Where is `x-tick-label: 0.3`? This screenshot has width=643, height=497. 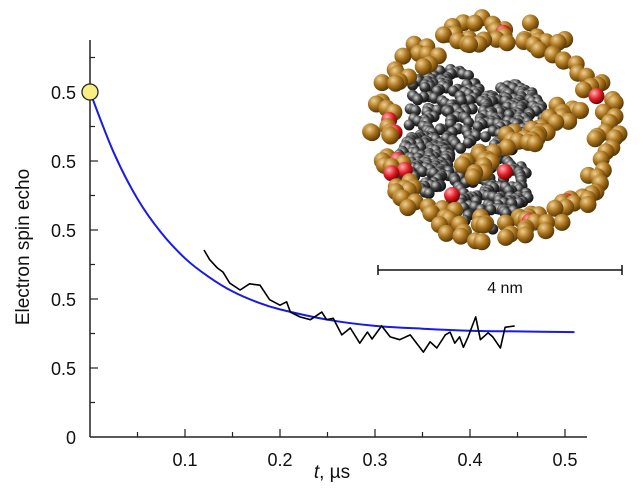
x-tick-label: 0.3 is located at coordinates (374, 460).